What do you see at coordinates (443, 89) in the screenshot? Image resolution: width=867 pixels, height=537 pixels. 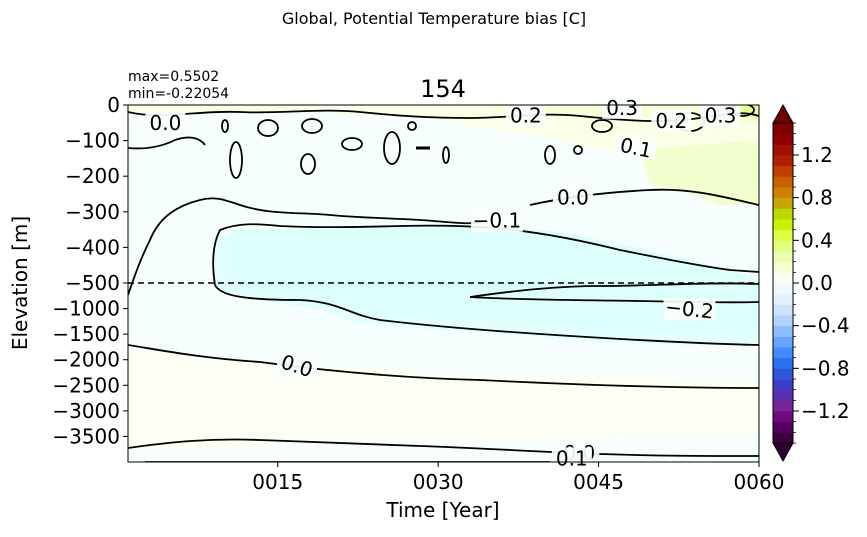 I see `chart-title: 154` at bounding box center [443, 89].